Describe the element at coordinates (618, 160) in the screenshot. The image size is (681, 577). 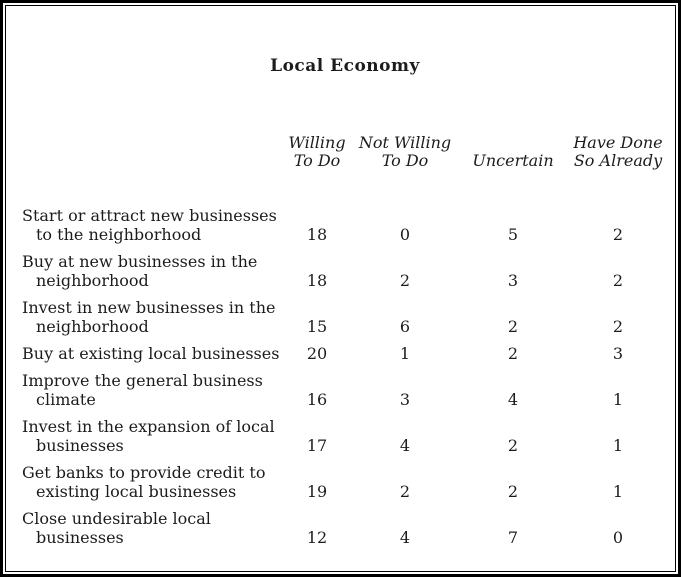
I see `header-line: So Already` at that location.